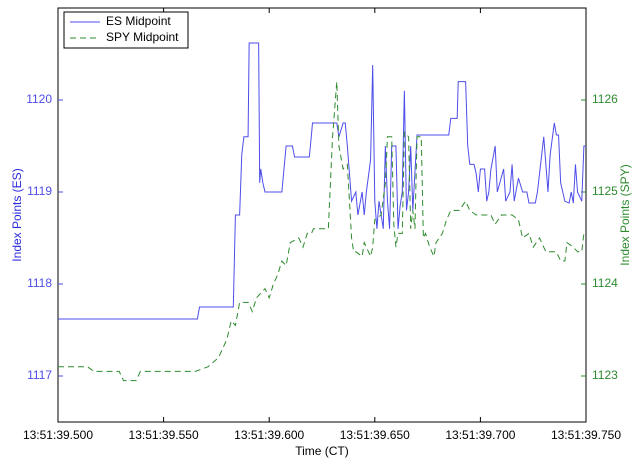 The width and height of the screenshot is (640, 467). I want to click on x-tick-label: 13:51:39.750, so click(586, 435).